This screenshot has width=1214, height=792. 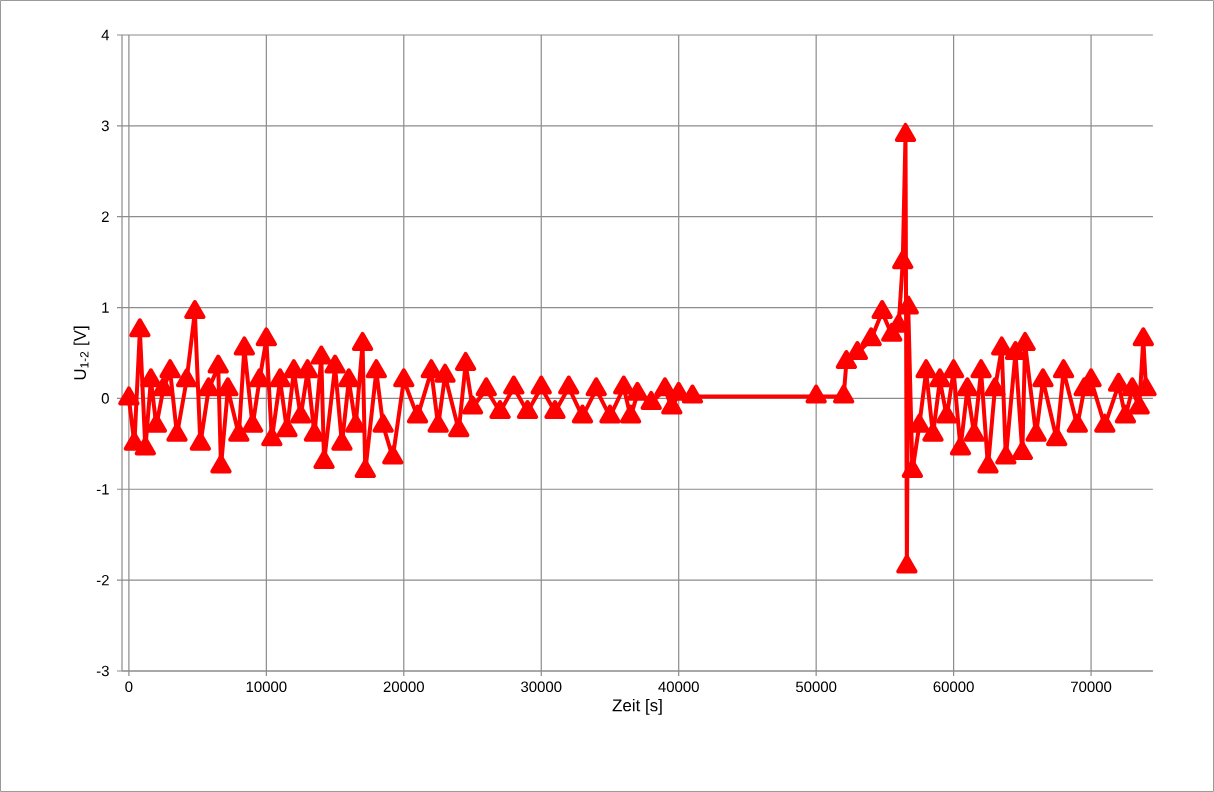 I want to click on x-axis-title: Zeit [s], so click(x=637, y=706).